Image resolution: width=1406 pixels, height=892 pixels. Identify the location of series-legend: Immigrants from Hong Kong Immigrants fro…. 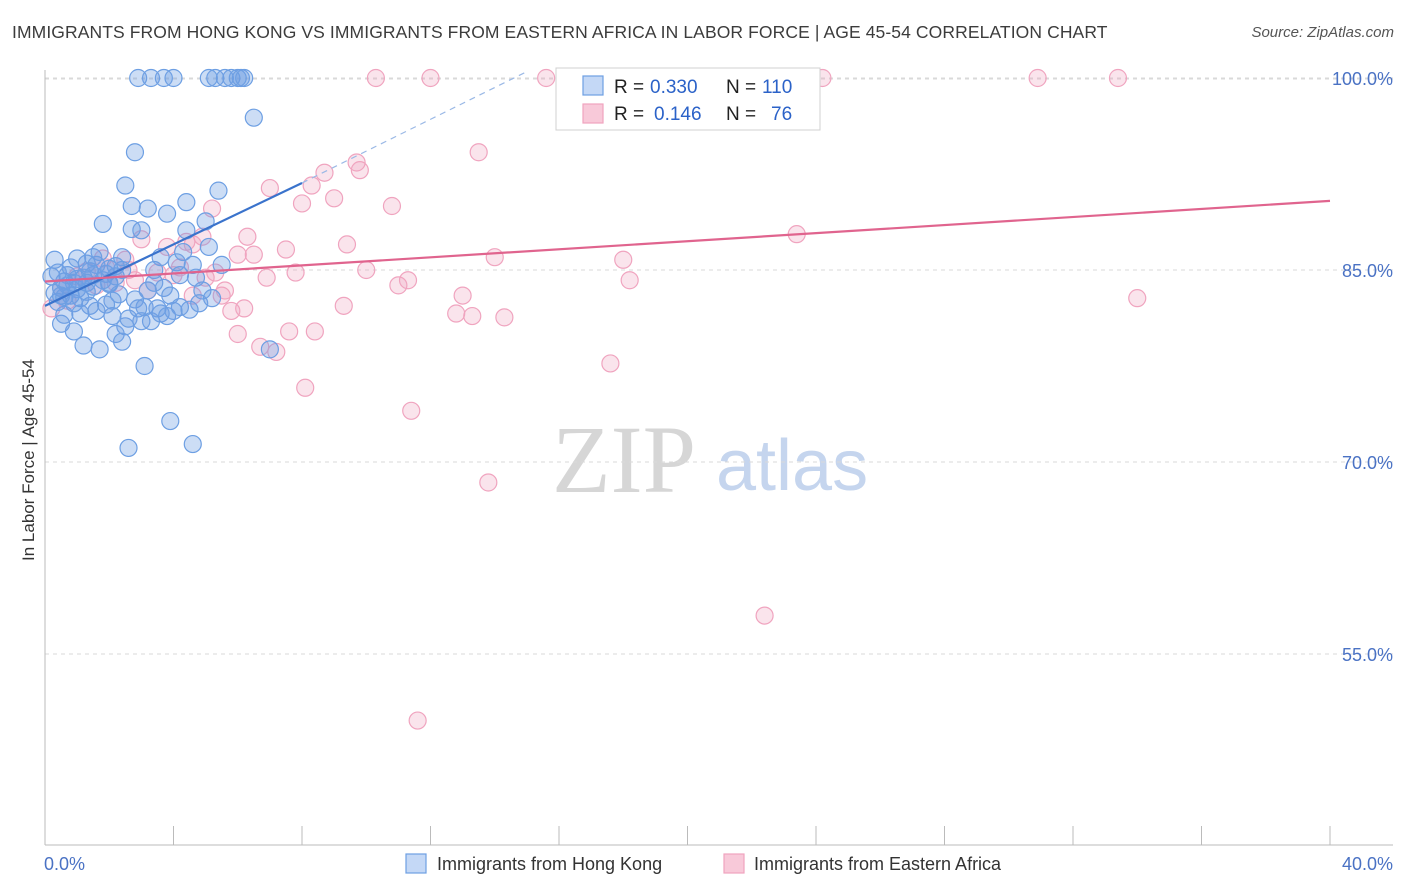
(703, 863).